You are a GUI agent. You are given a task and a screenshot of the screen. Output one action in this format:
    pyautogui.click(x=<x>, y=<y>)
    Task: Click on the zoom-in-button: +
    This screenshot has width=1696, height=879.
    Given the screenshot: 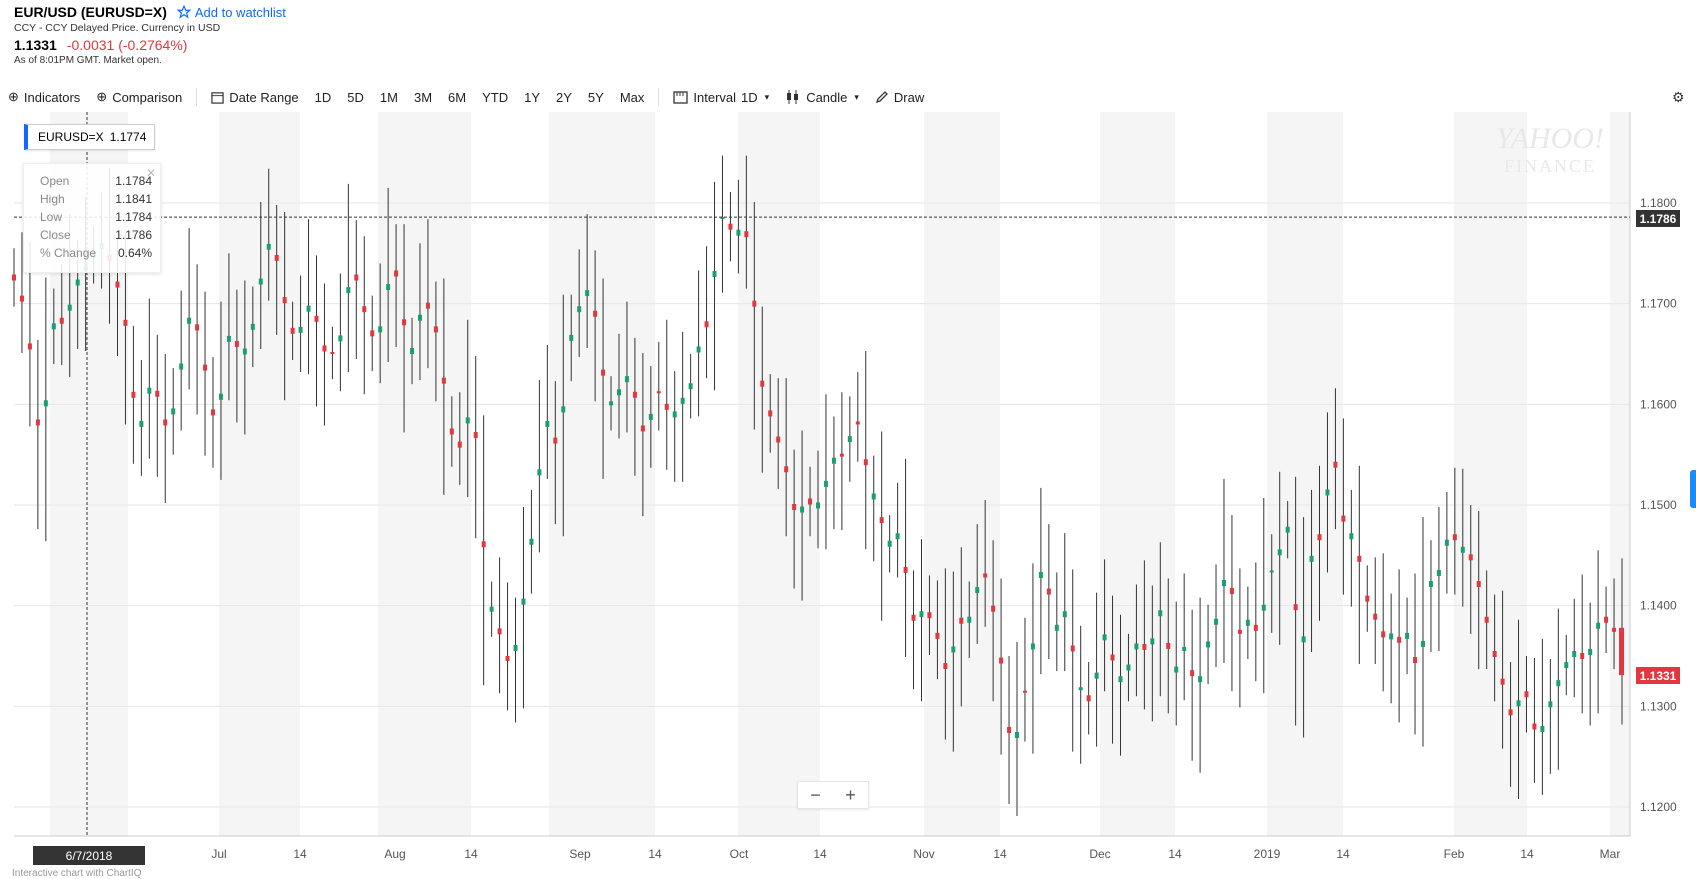 What is the action you would take?
    pyautogui.click(x=850, y=794)
    